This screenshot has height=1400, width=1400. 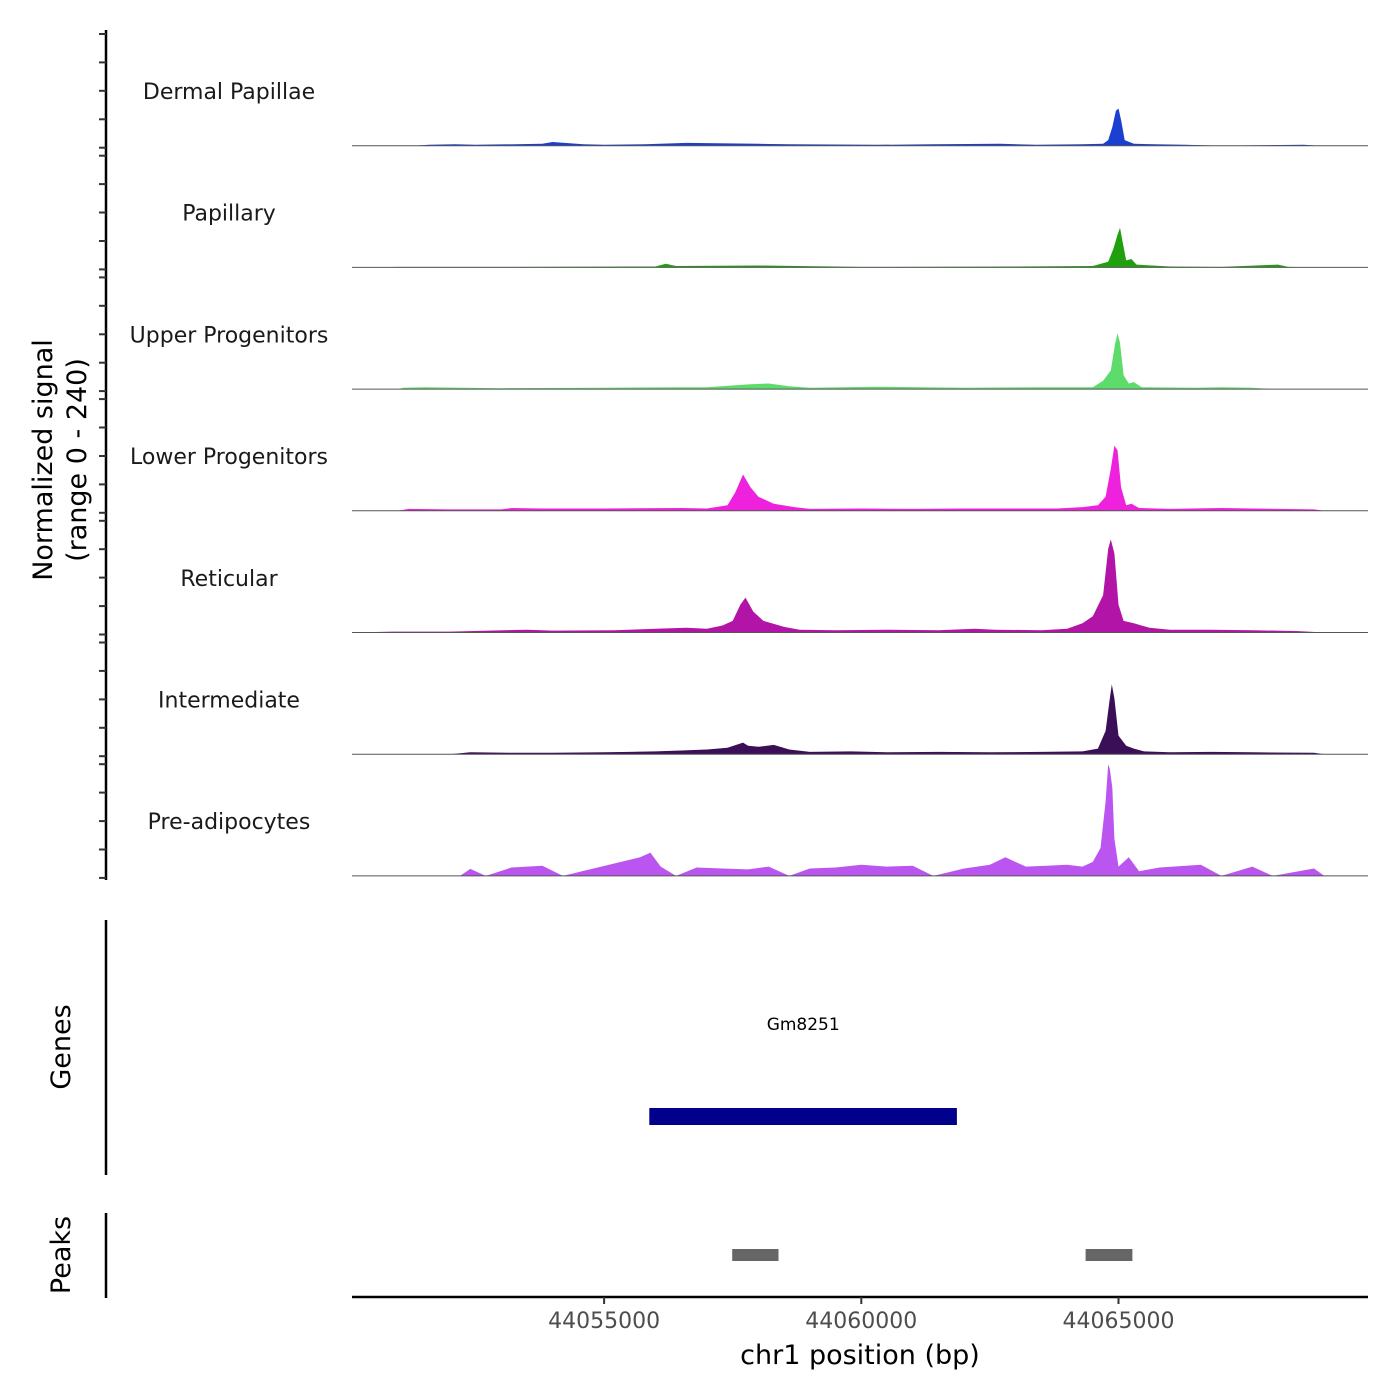 What do you see at coordinates (229, 335) in the screenshot?
I see `track-label: Upper Progenitors` at bounding box center [229, 335].